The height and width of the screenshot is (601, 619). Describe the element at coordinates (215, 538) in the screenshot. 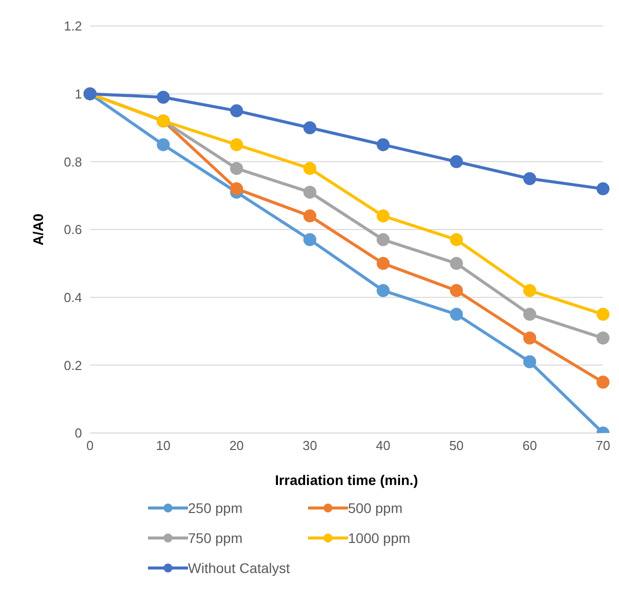

I see `legend-label: 750 ppm` at that location.